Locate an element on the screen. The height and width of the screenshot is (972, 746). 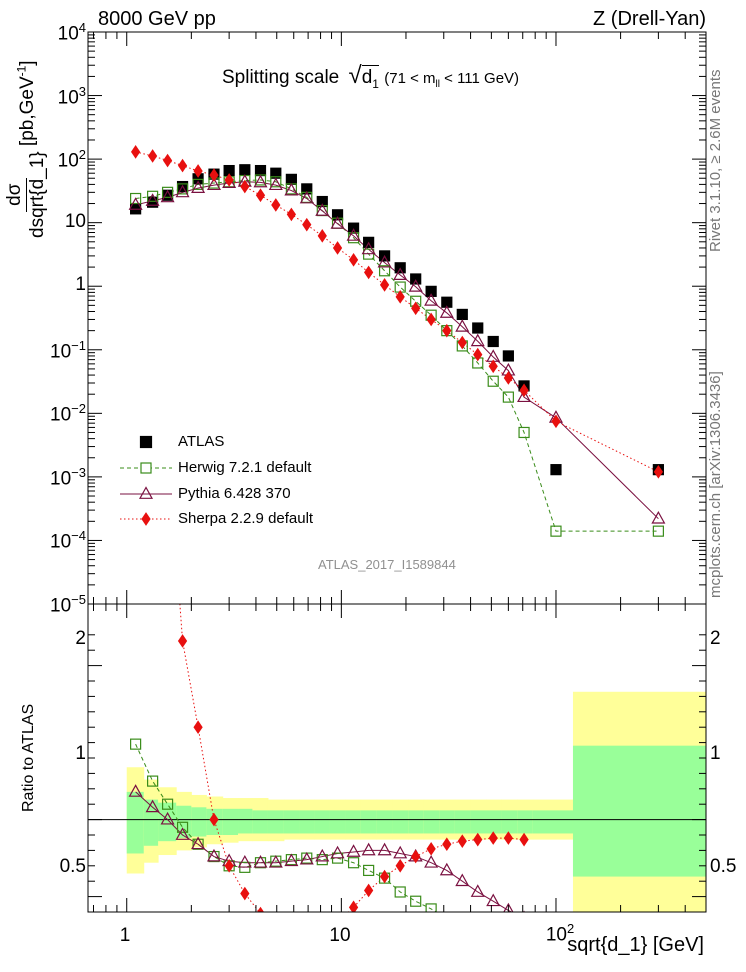
plot-title: Splitting scale √d1 (71 < mll < 111 GeV) is located at coordinates (370, 76).